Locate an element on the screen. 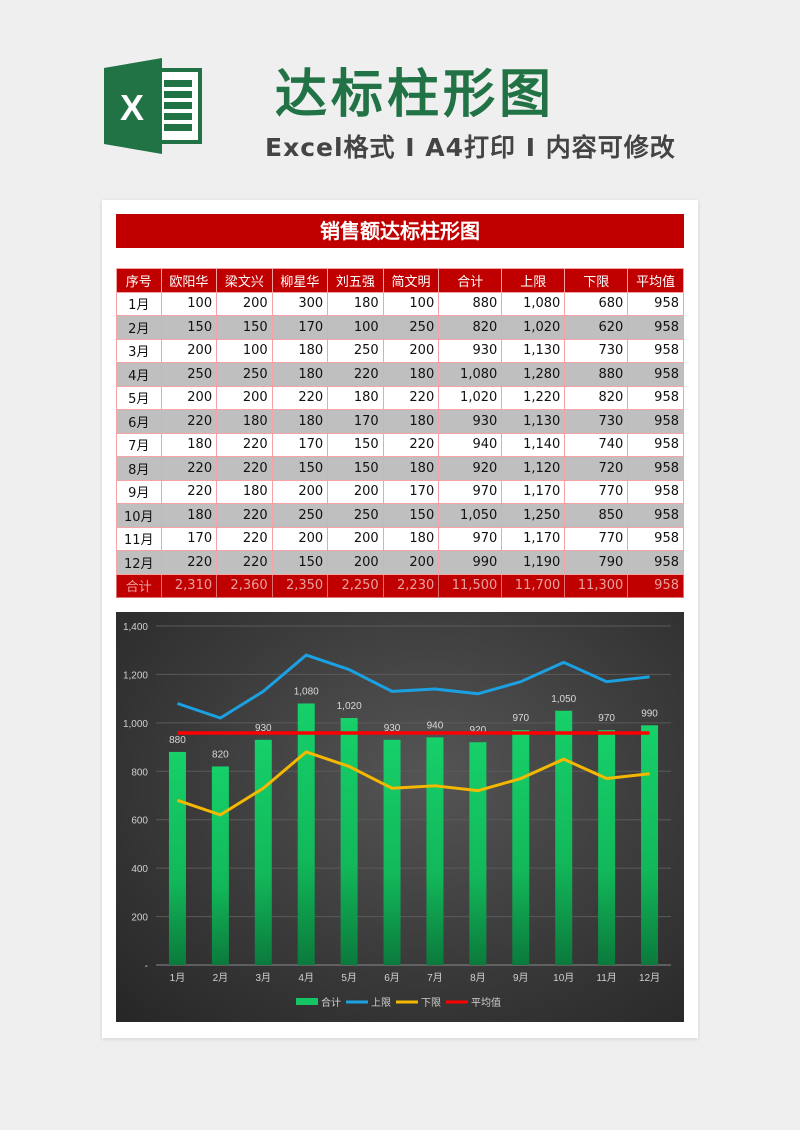 The width and height of the screenshot is (800, 1130). total-cell: 合计 is located at coordinates (139, 585).